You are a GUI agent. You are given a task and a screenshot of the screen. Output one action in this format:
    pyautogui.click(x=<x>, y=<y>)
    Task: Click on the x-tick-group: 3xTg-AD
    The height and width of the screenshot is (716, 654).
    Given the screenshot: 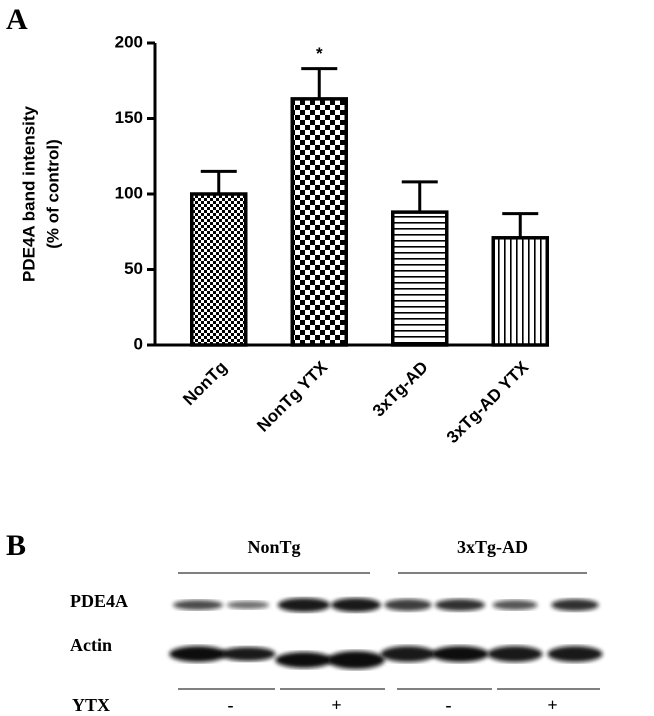 What is the action you would take?
    pyautogui.click(x=400, y=389)
    